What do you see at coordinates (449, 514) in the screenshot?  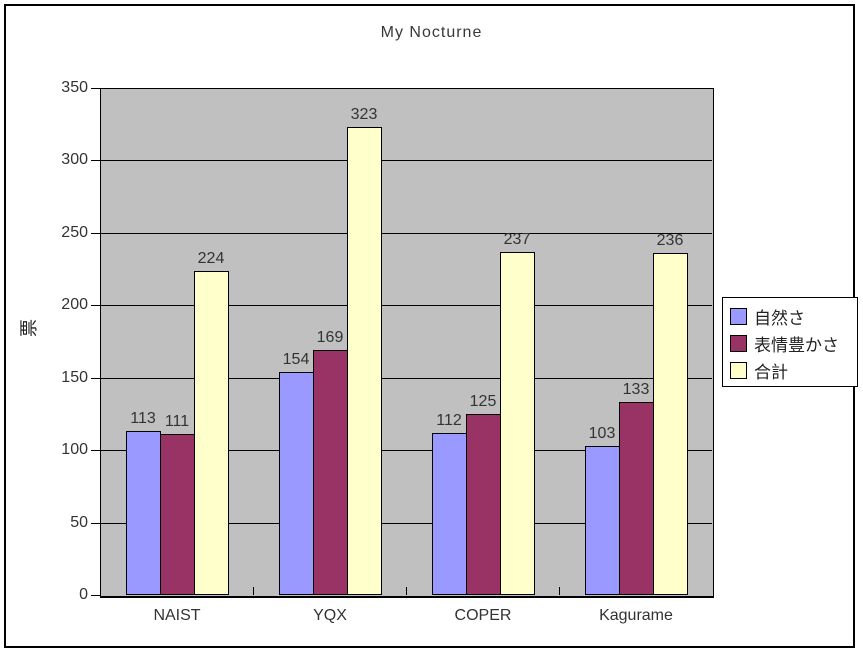 I see `bar-COPER-自然さ` at bounding box center [449, 514].